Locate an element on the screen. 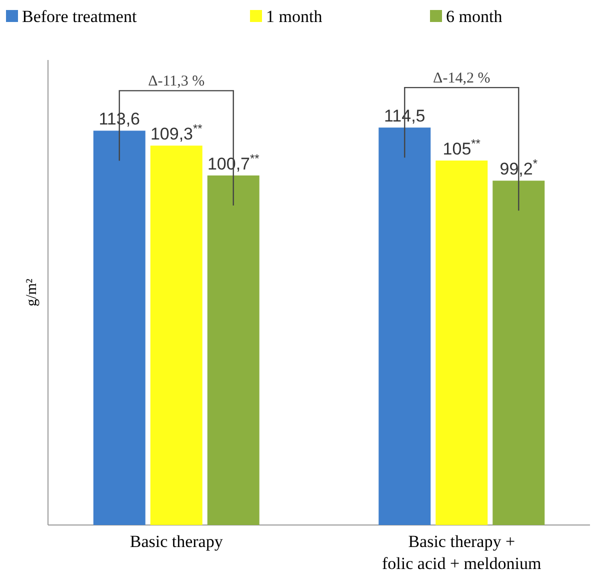  y-axis-title: g/m² is located at coordinates (32, 292).